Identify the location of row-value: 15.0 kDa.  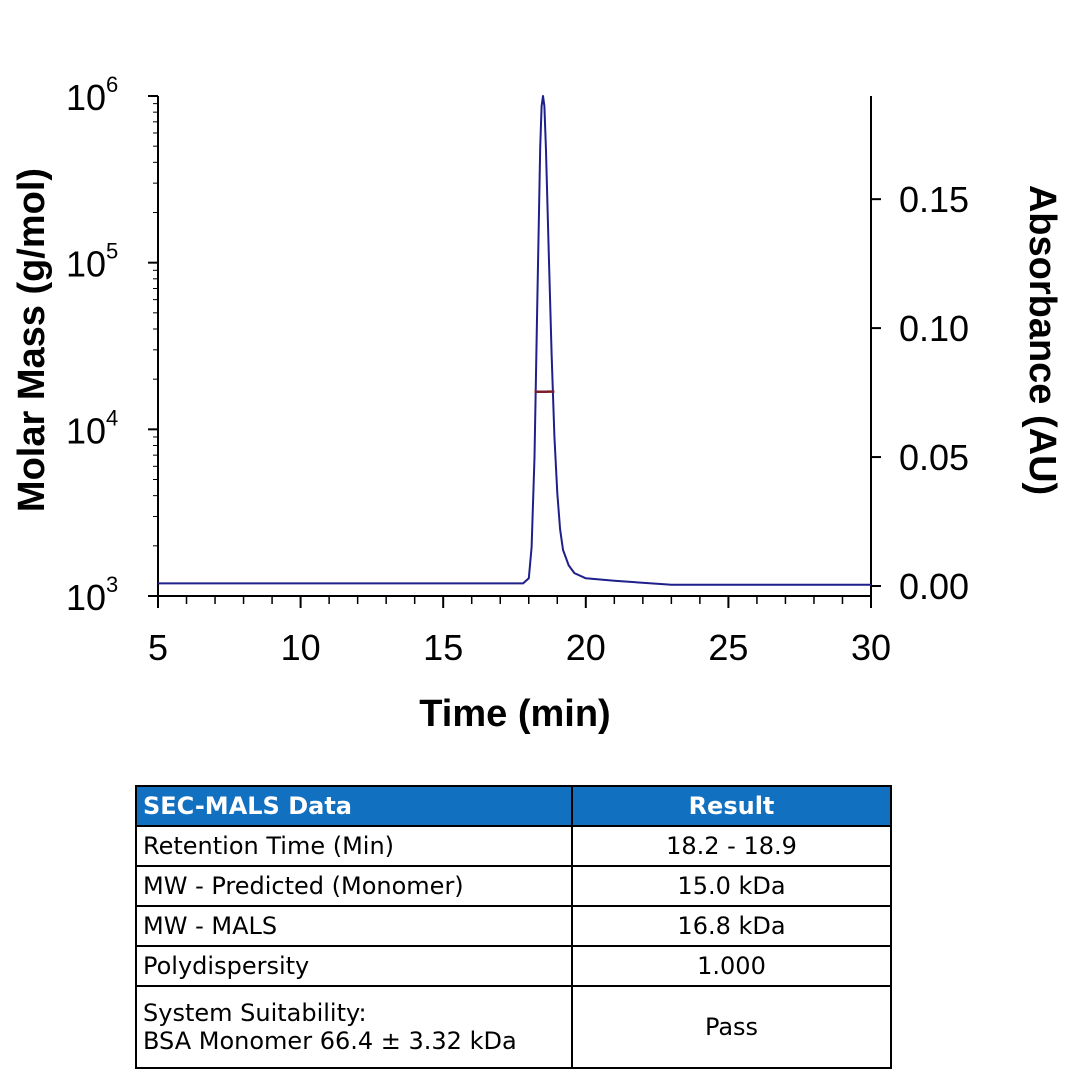
(731, 886).